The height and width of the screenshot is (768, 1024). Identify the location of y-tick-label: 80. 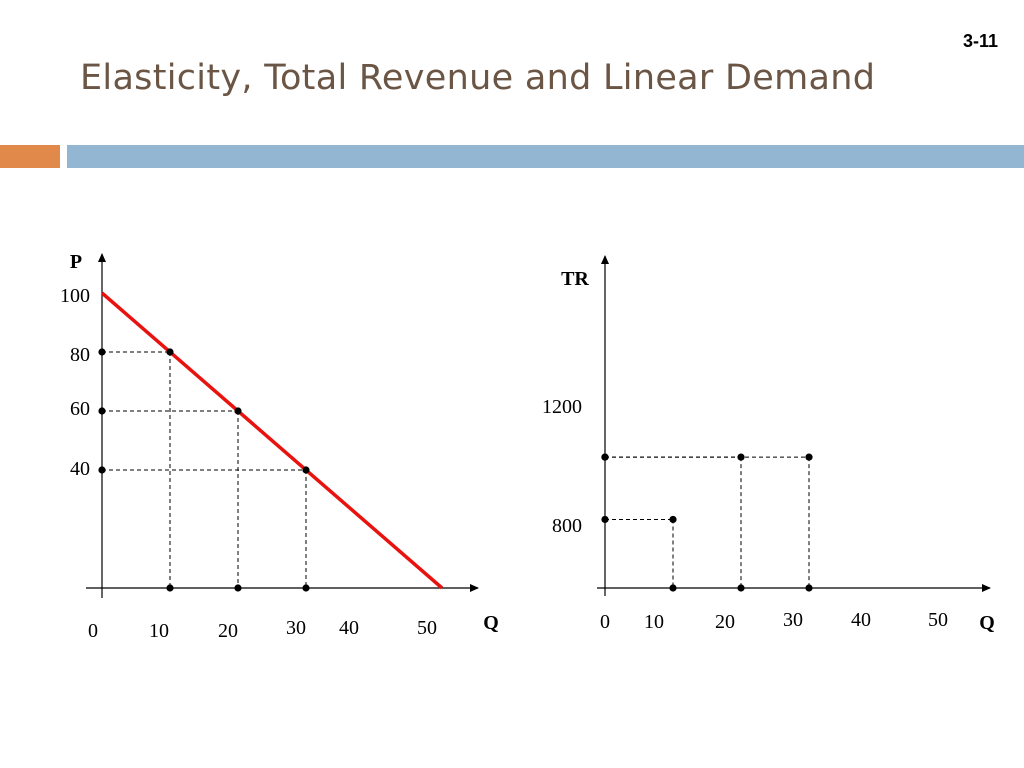
(80, 355).